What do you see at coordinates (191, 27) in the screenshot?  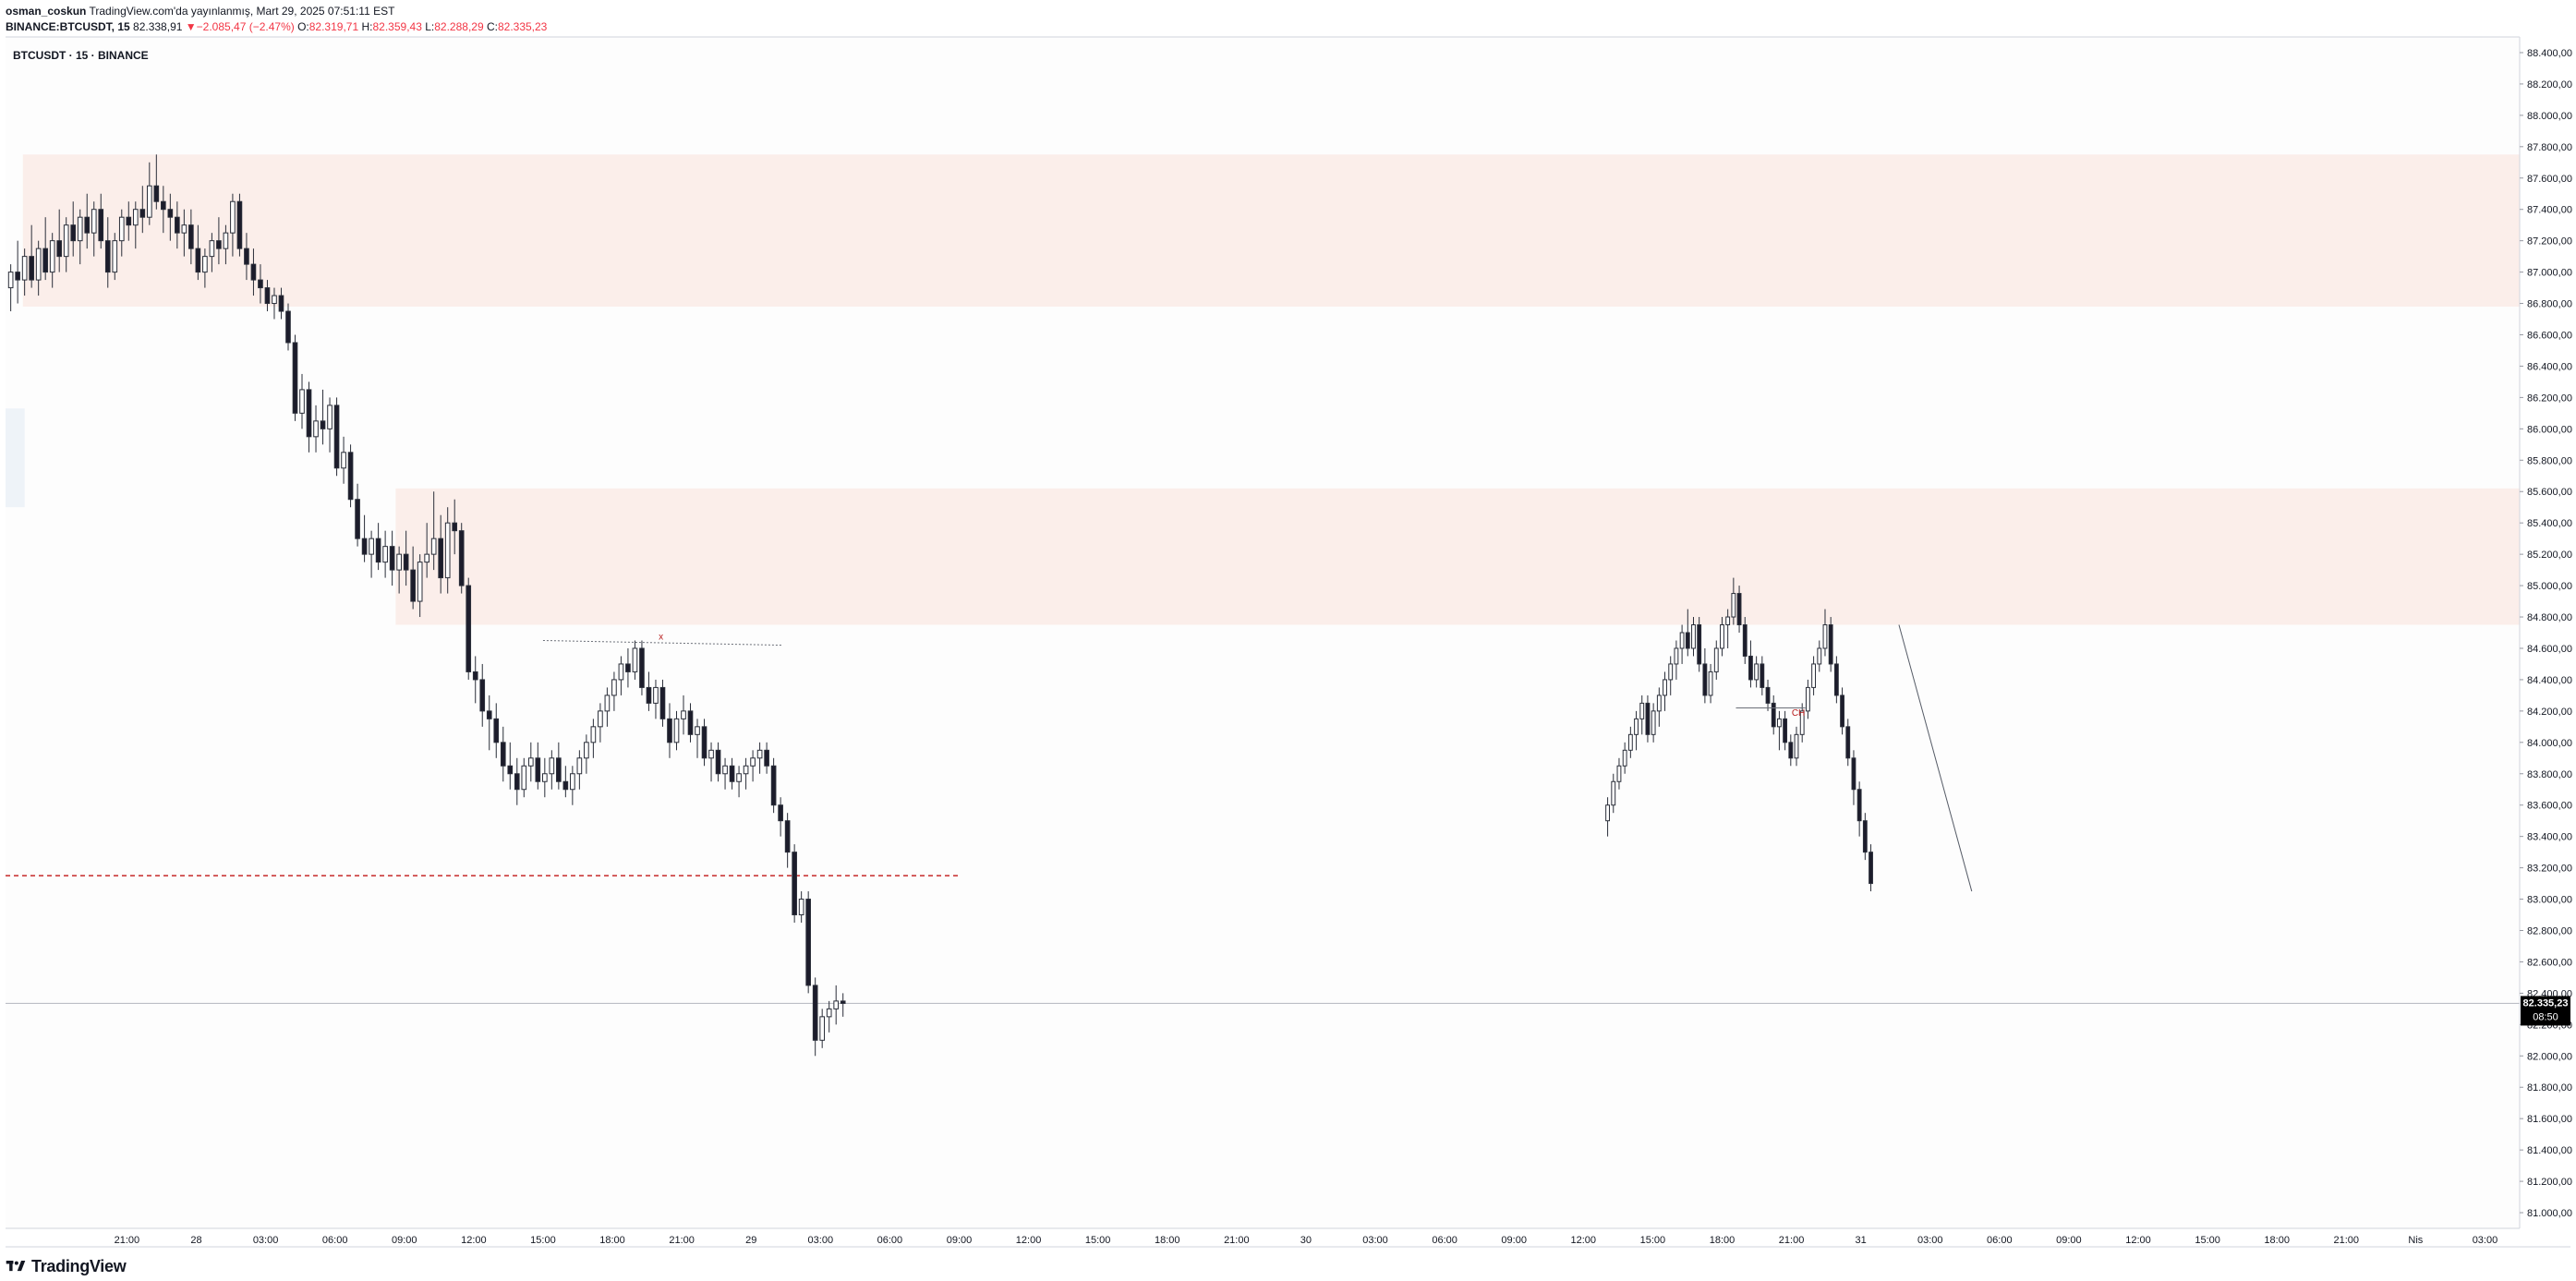 I see `change-down-icon: ▼` at bounding box center [191, 27].